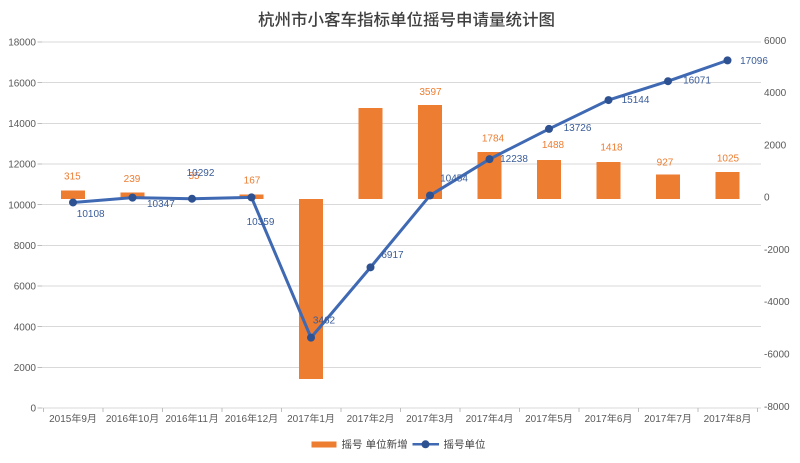 The height and width of the screenshot is (463, 800). Describe the element at coordinates (560, 419) in the screenshot. I see `svg-text: 5` at that location.